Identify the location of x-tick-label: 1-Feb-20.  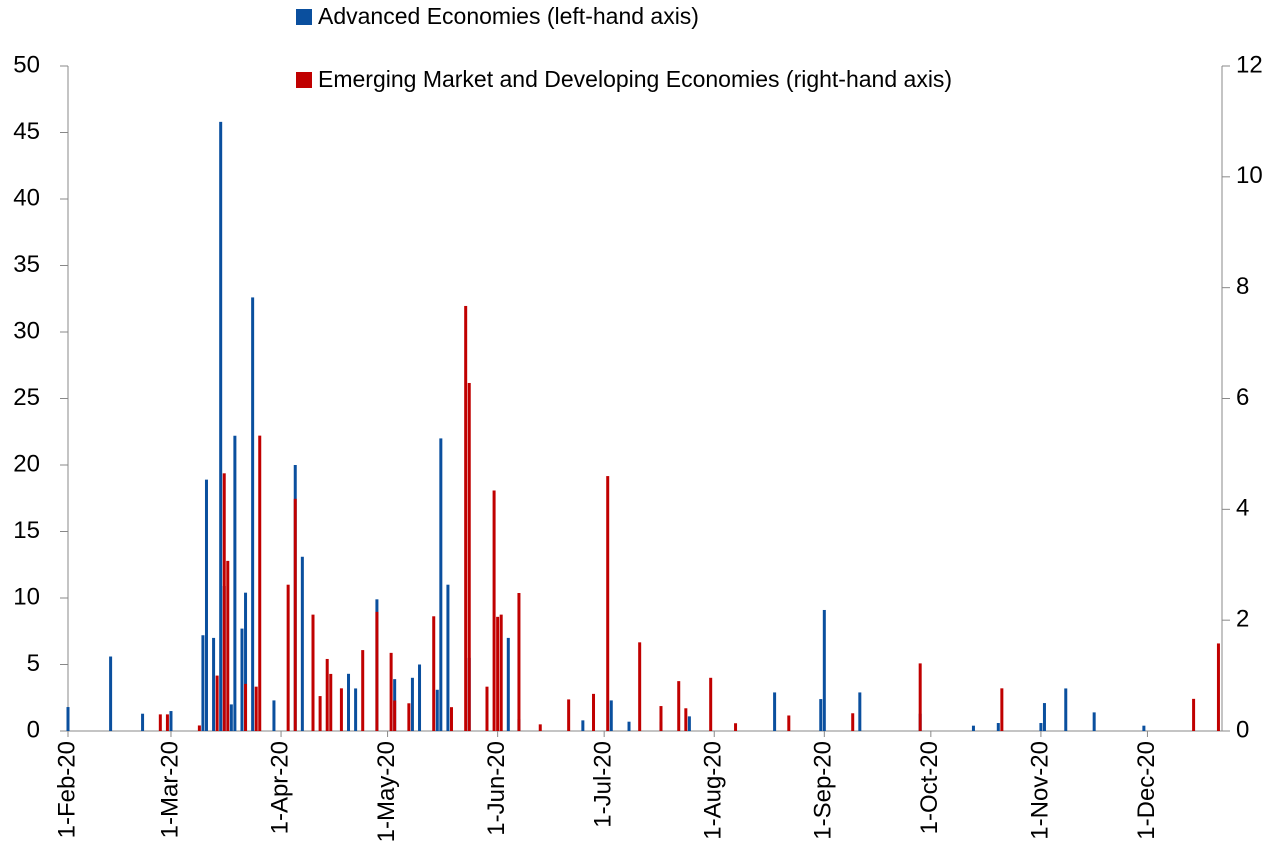
(66, 789).